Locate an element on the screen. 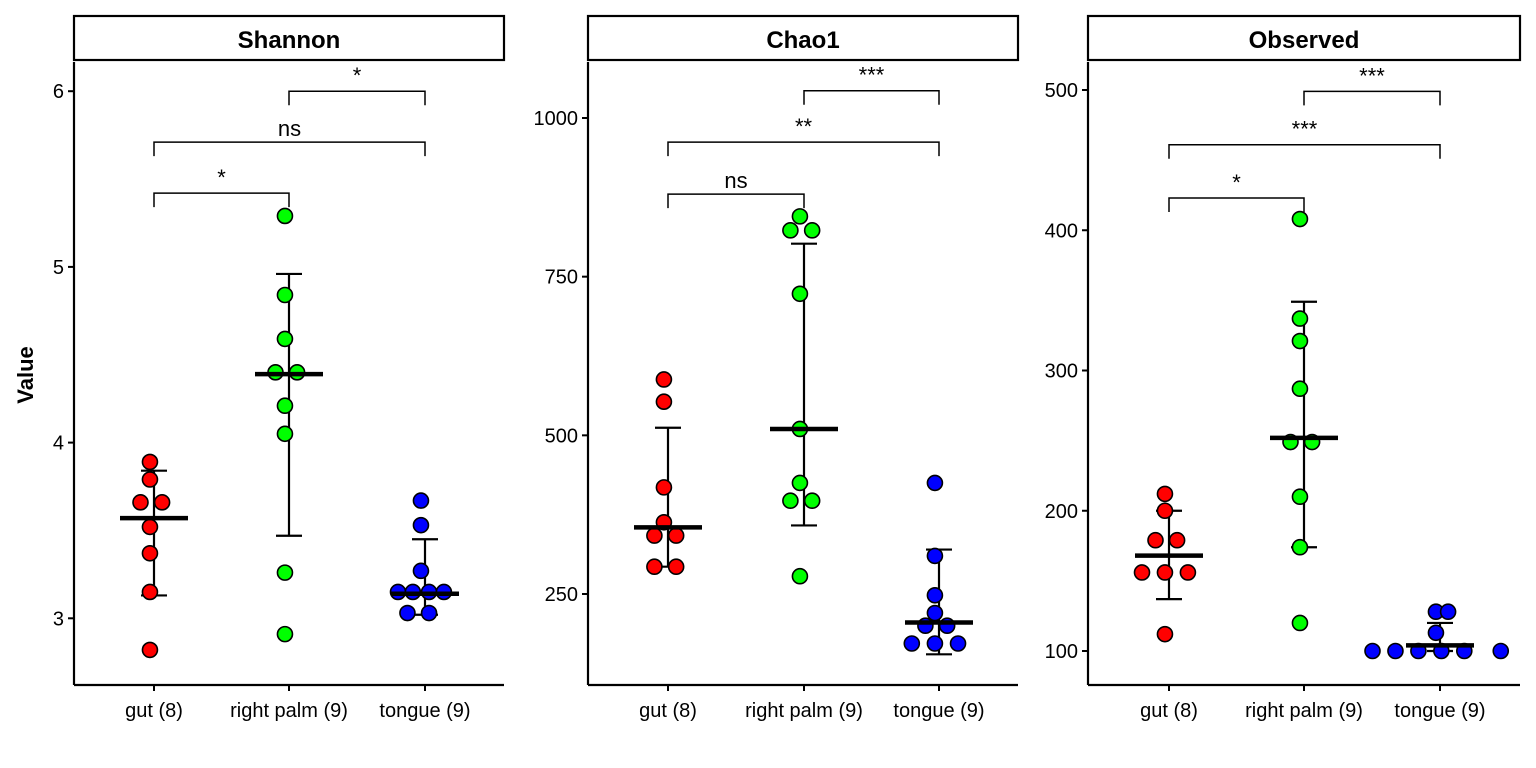 The height and width of the screenshot is (768, 1536). shannon-gut-group is located at coordinates (154, 556).